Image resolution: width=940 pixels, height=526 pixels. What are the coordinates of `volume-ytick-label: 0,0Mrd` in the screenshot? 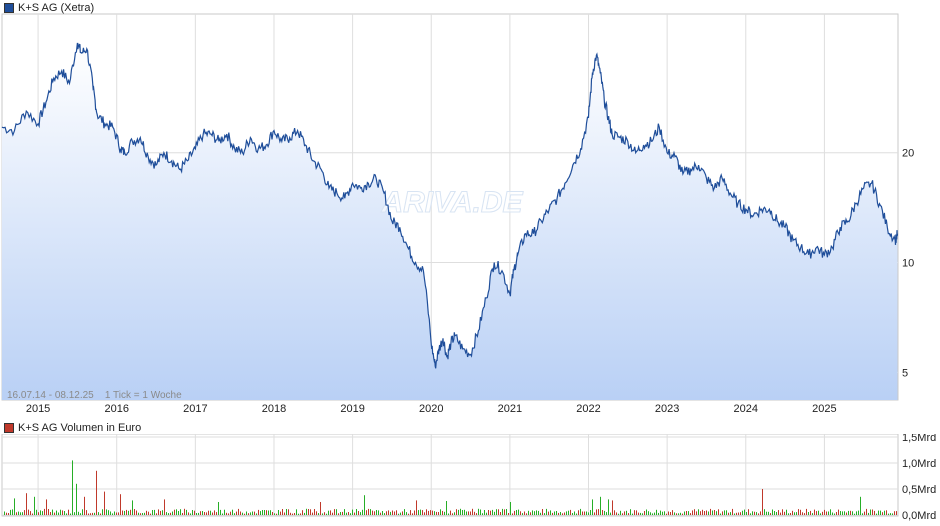 It's located at (919, 516).